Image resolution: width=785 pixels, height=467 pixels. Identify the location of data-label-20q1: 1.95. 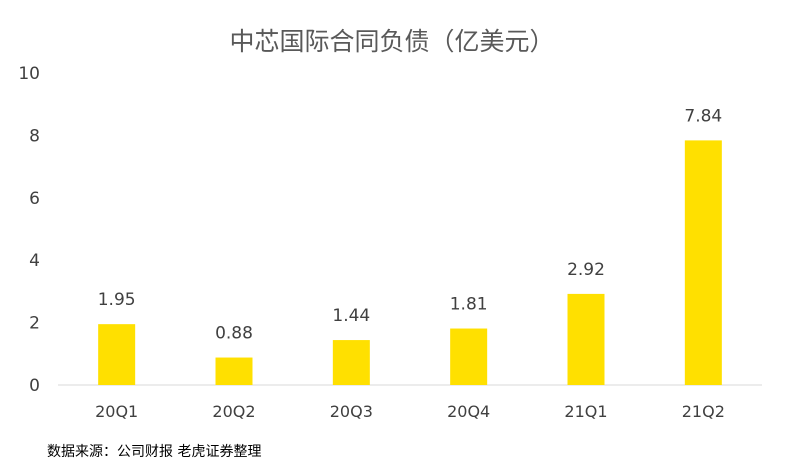
(117, 300).